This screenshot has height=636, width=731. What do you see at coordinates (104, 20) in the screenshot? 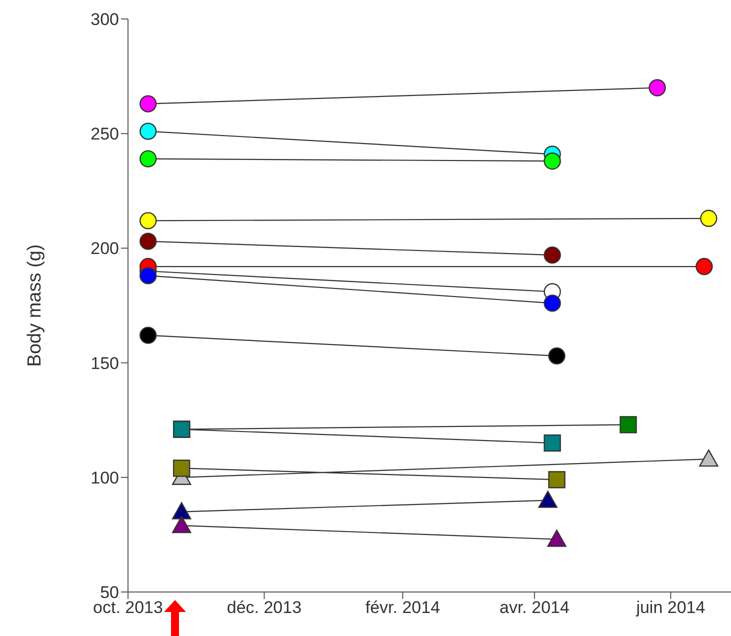
I see `y-tick-label: 300` at bounding box center [104, 20].